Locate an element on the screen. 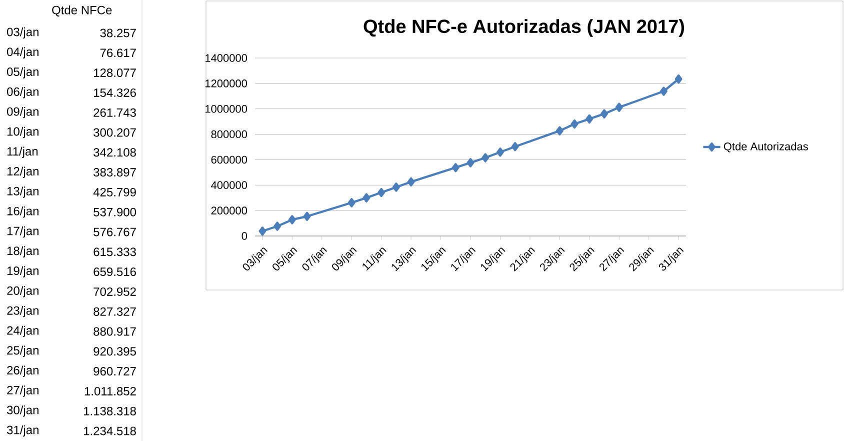 The image size is (848, 441). y-tick-label: 800000 is located at coordinates (229, 134).